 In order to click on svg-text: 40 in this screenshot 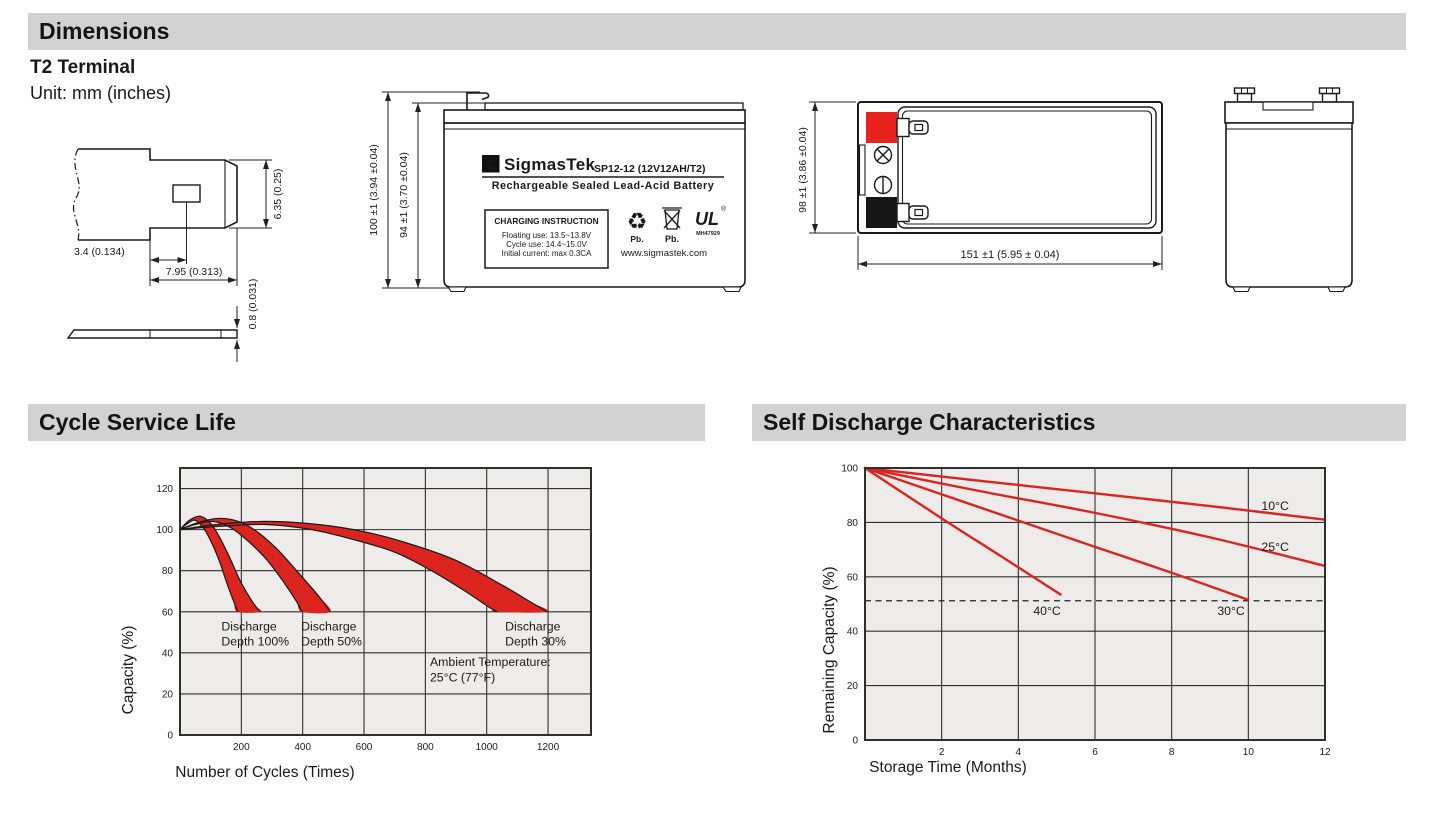, I will do `click(168, 653)`.